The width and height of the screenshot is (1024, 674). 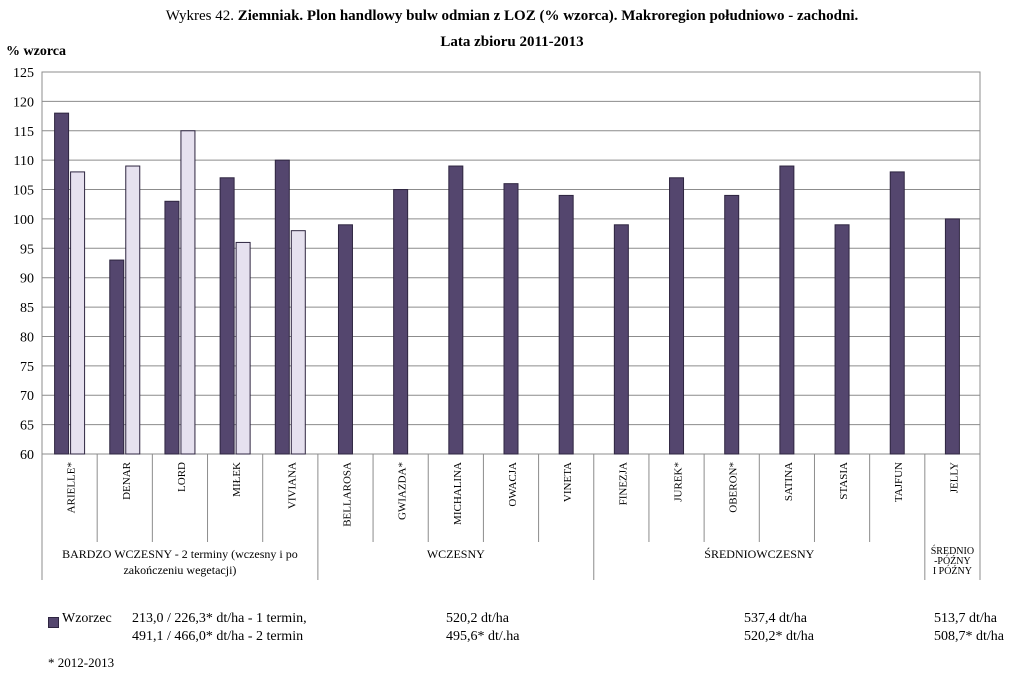 What do you see at coordinates (789, 481) in the screenshot?
I see `category-label: SATINA` at bounding box center [789, 481].